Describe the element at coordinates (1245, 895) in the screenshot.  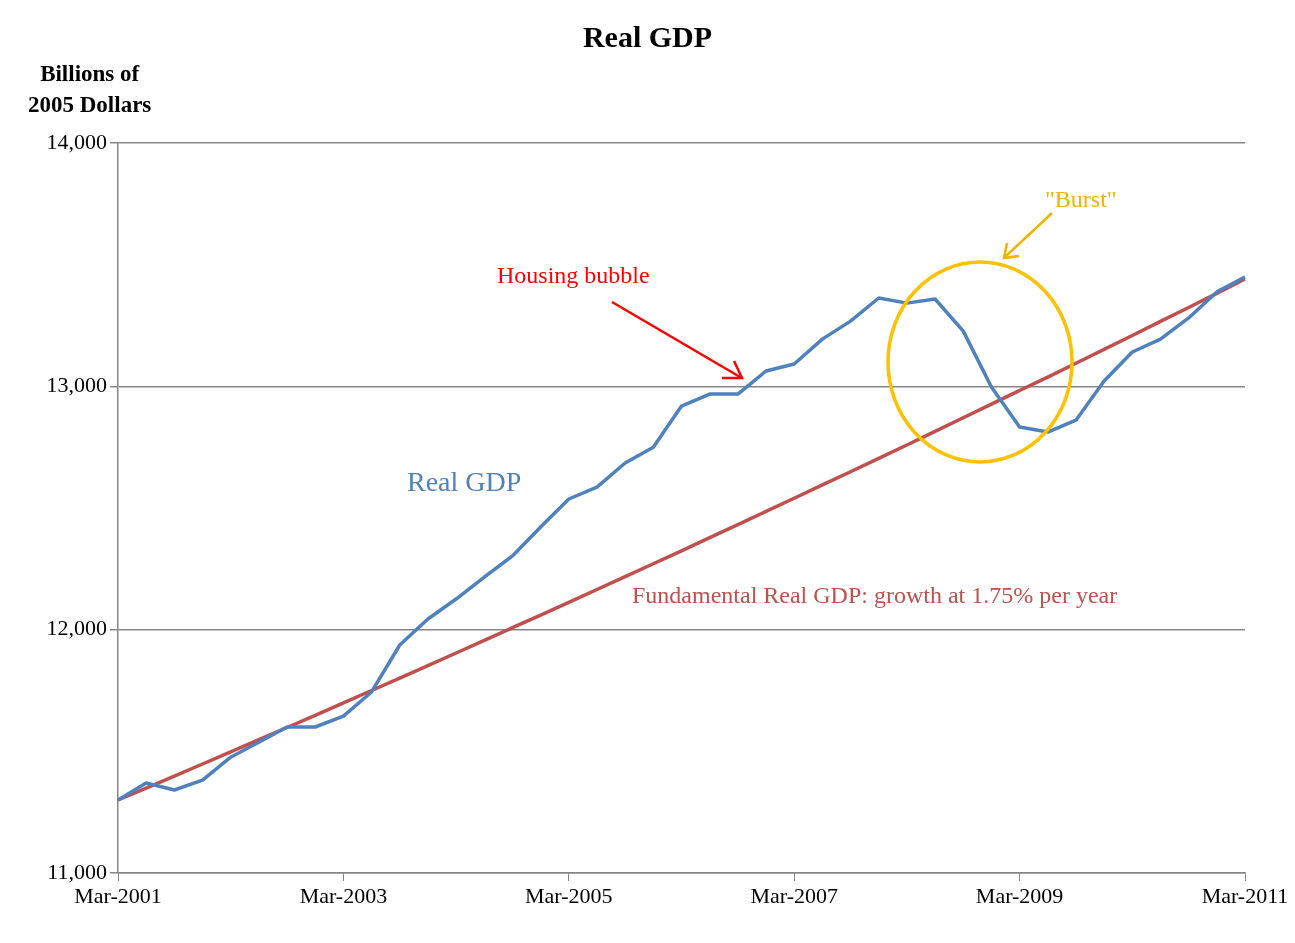
I see `x-tick-label: Mar-2011` at that location.